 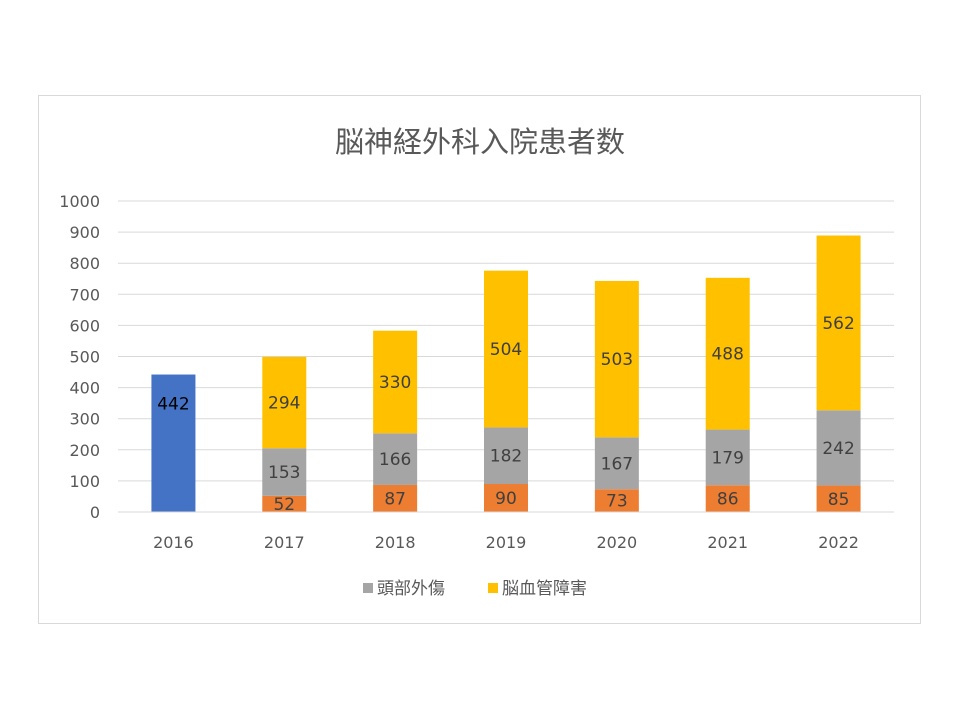 I want to click on data-label-2021-0: 86, so click(x=728, y=500).